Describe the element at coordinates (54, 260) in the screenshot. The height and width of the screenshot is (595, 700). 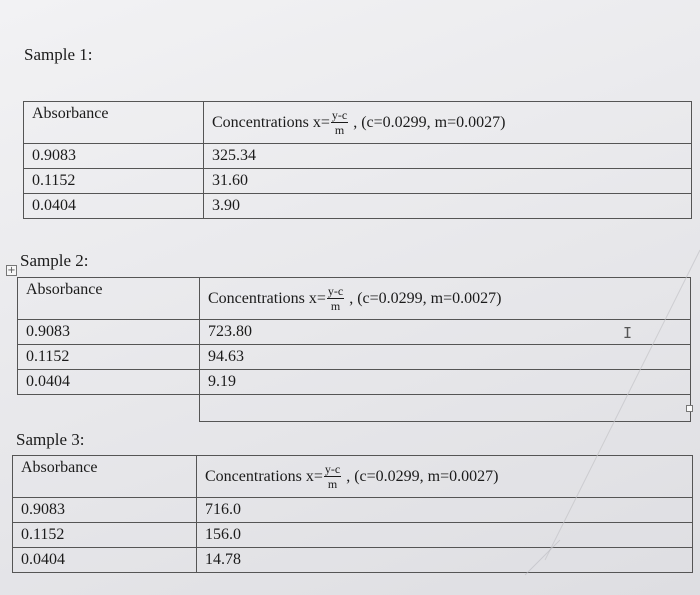
I see `sample-2-title: Sample 2:` at that location.